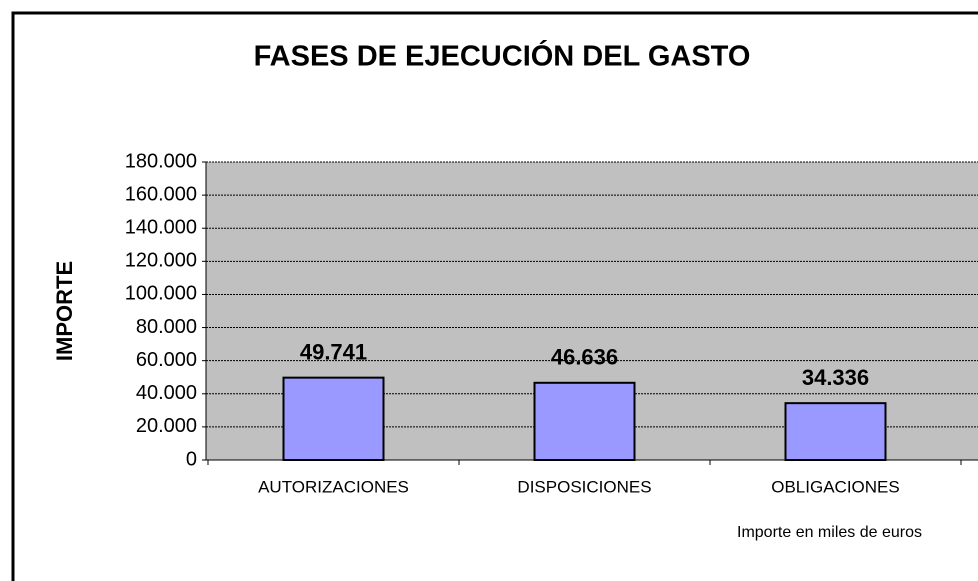 This screenshot has width=978, height=581. What do you see at coordinates (166, 360) in the screenshot?
I see `y-tick-label: 60.000` at bounding box center [166, 360].